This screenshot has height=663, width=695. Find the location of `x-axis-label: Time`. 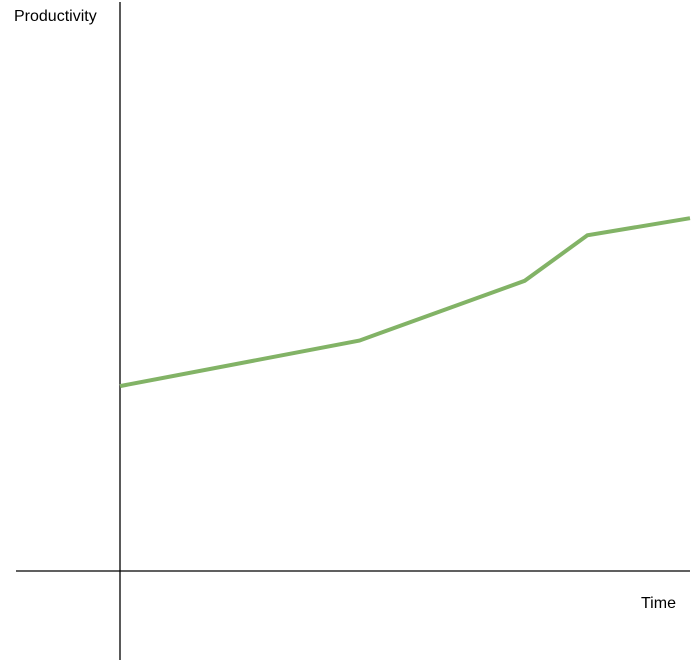

x-axis-label: Time is located at coordinates (658, 603).